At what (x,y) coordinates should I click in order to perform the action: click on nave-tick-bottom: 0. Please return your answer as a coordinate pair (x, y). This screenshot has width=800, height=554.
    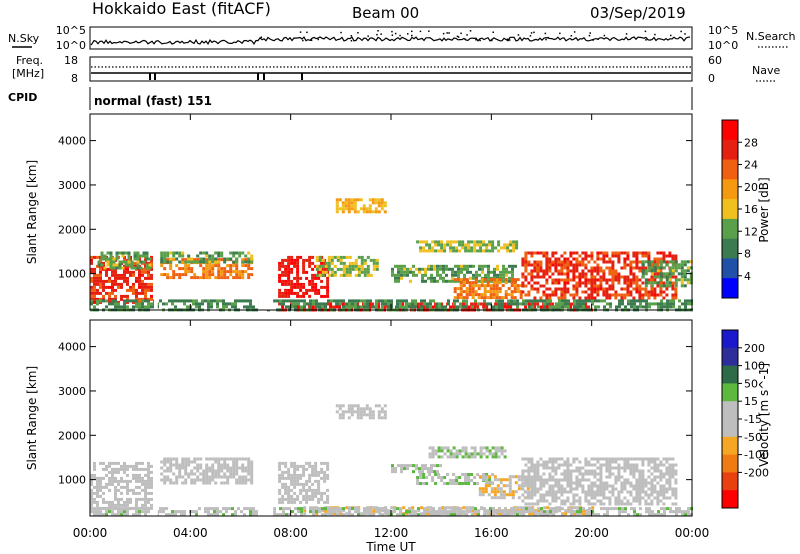
    Looking at the image, I should click on (711, 78).